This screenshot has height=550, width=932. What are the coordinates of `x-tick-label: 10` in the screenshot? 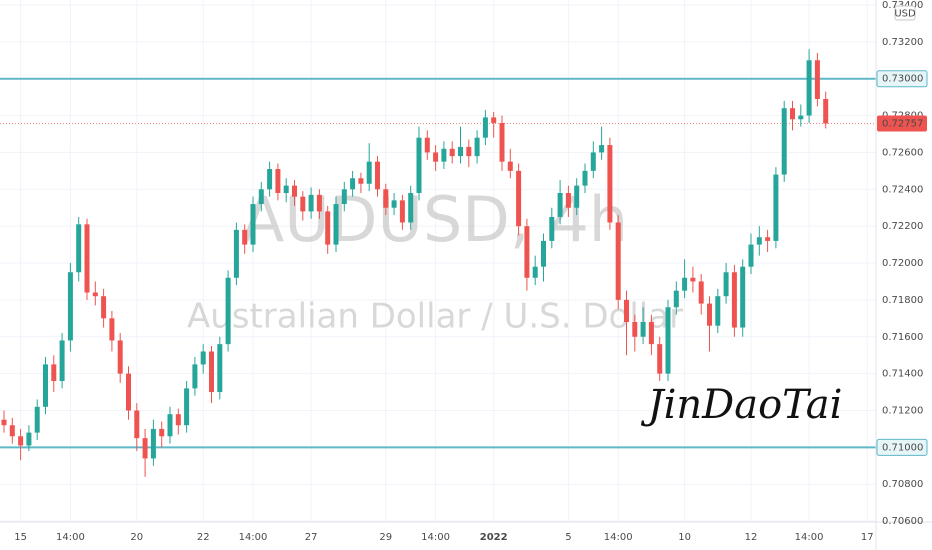 It's located at (684, 537).